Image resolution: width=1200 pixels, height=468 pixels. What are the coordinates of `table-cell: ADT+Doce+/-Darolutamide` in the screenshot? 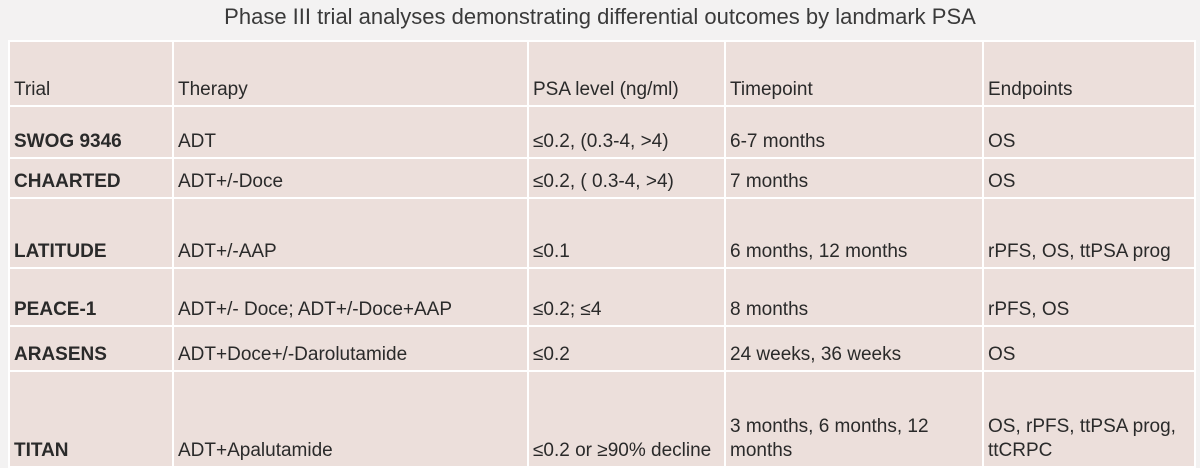 It's located at (350, 348).